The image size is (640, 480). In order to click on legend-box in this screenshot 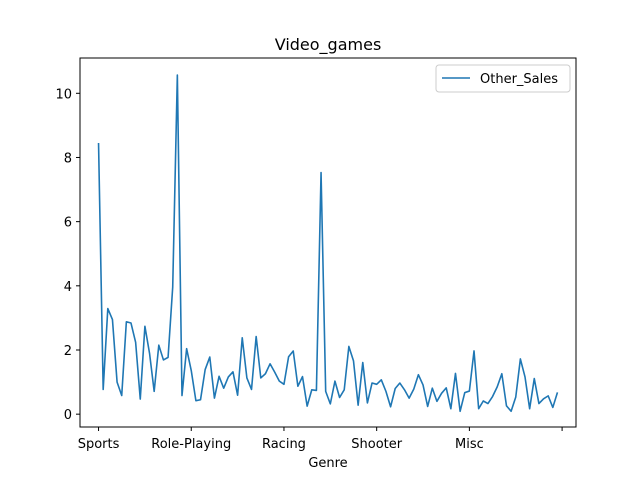, I will do `click(503, 78)`.